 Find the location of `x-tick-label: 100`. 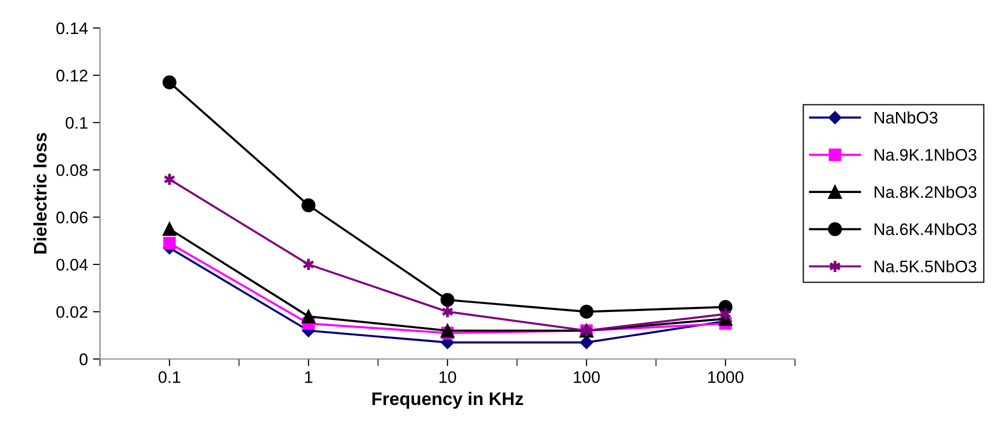

x-tick-label: 100 is located at coordinates (587, 377).